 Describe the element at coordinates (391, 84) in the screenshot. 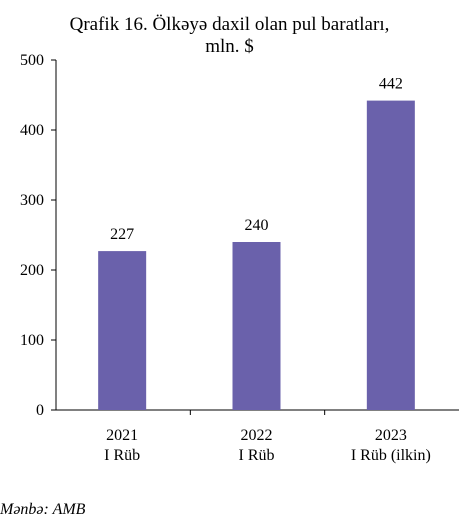

I see `data-label: 442` at that location.